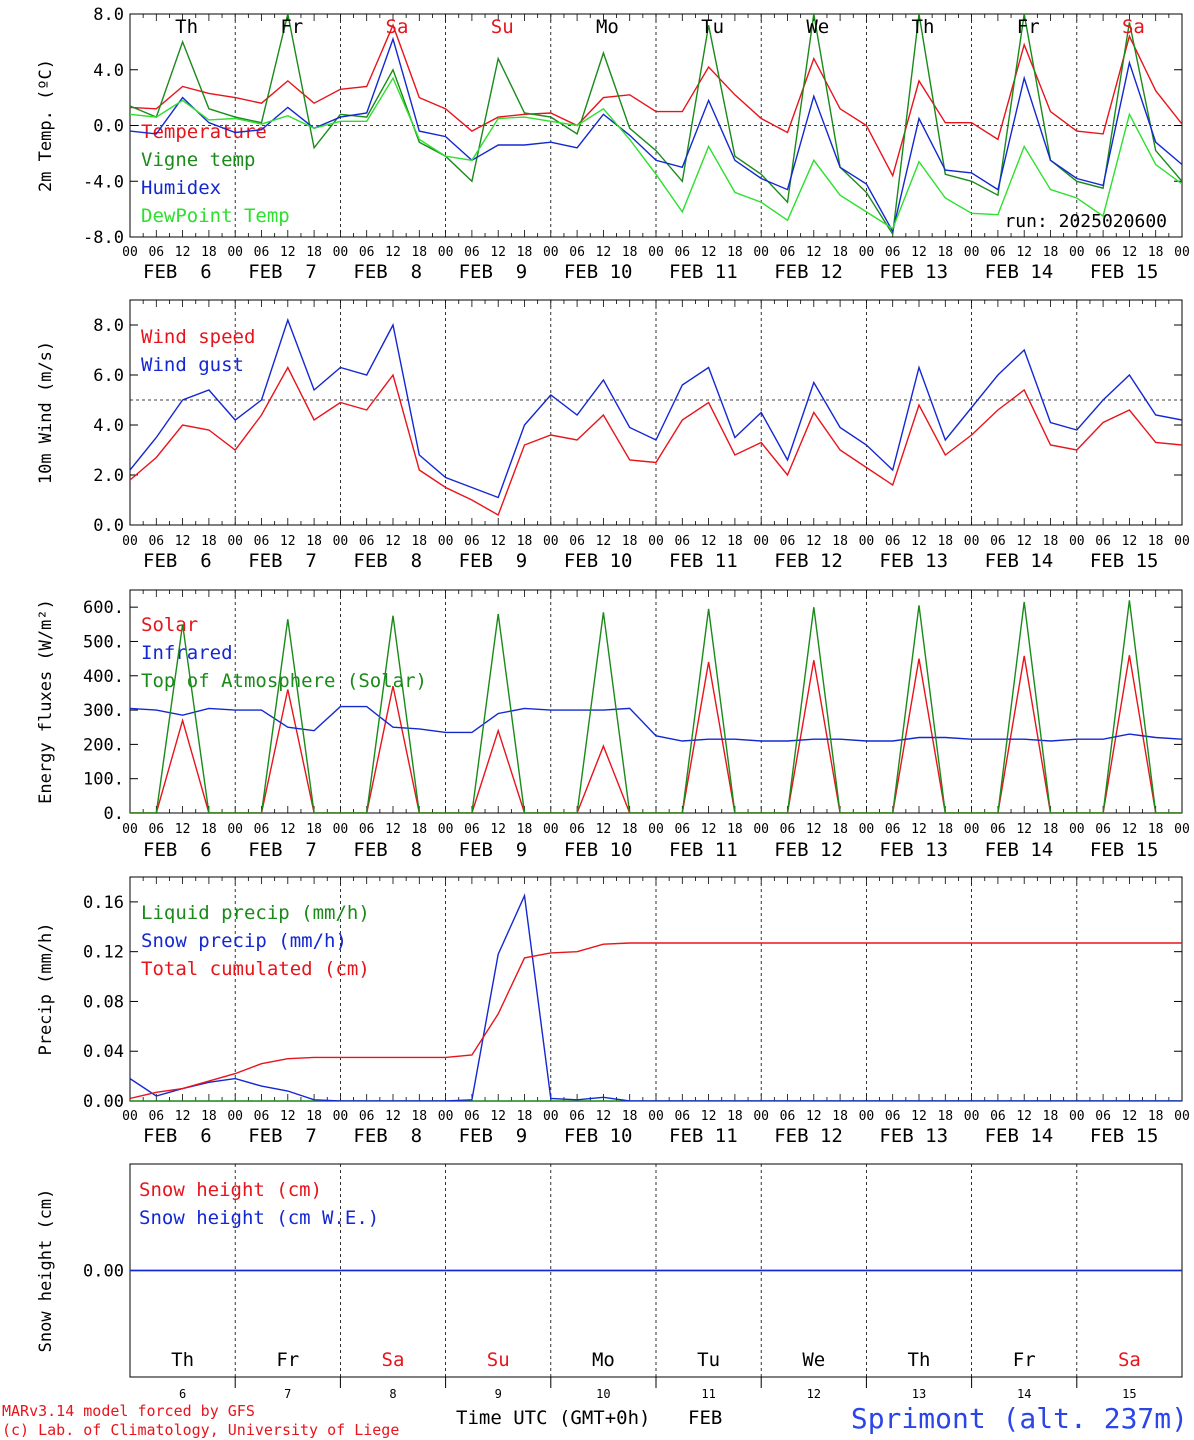 The height and width of the screenshot is (1440, 1194). I want to click on day-label: FEB 9, so click(493, 561).